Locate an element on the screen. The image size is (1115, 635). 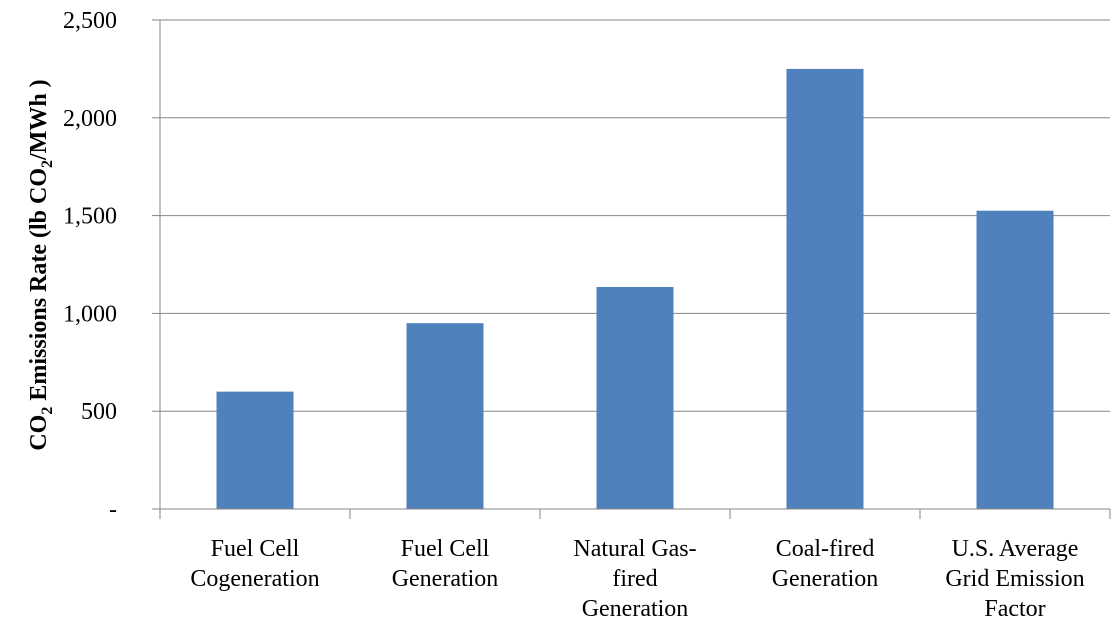
x-tick-label: Coal-fired Generation is located at coordinates (825, 564).